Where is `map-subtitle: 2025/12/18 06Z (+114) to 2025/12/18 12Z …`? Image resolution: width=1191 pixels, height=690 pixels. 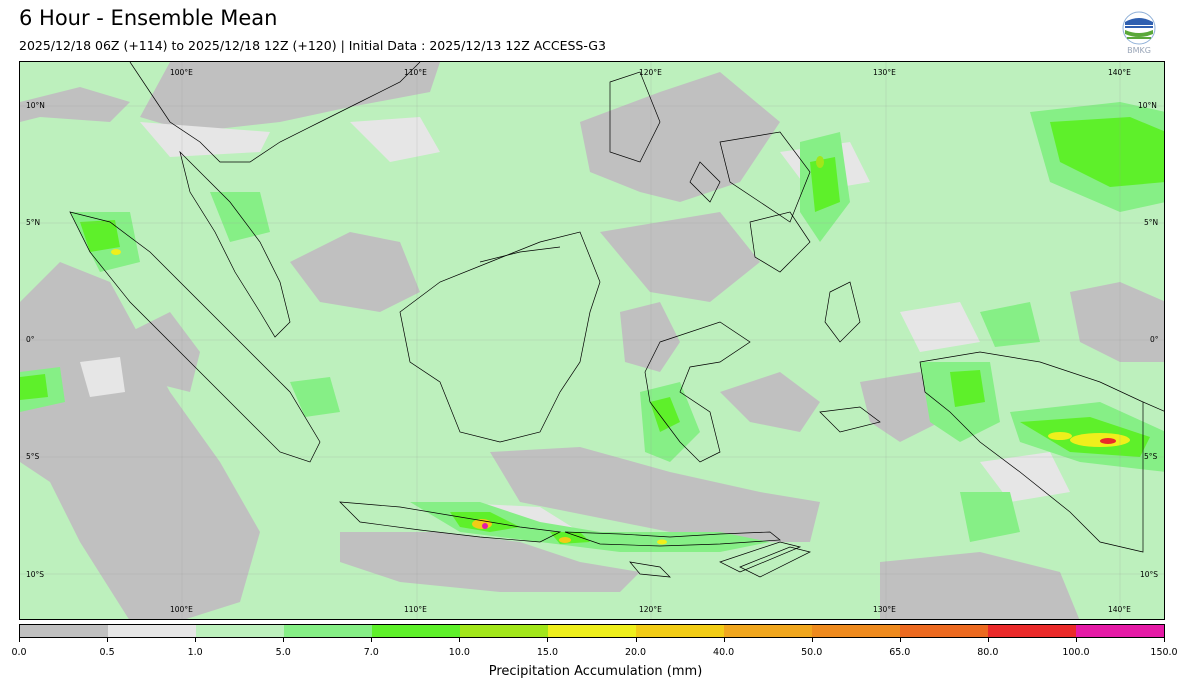 map-subtitle: 2025/12/18 06Z (+114) to 2025/12/18 12Z … is located at coordinates (312, 45).